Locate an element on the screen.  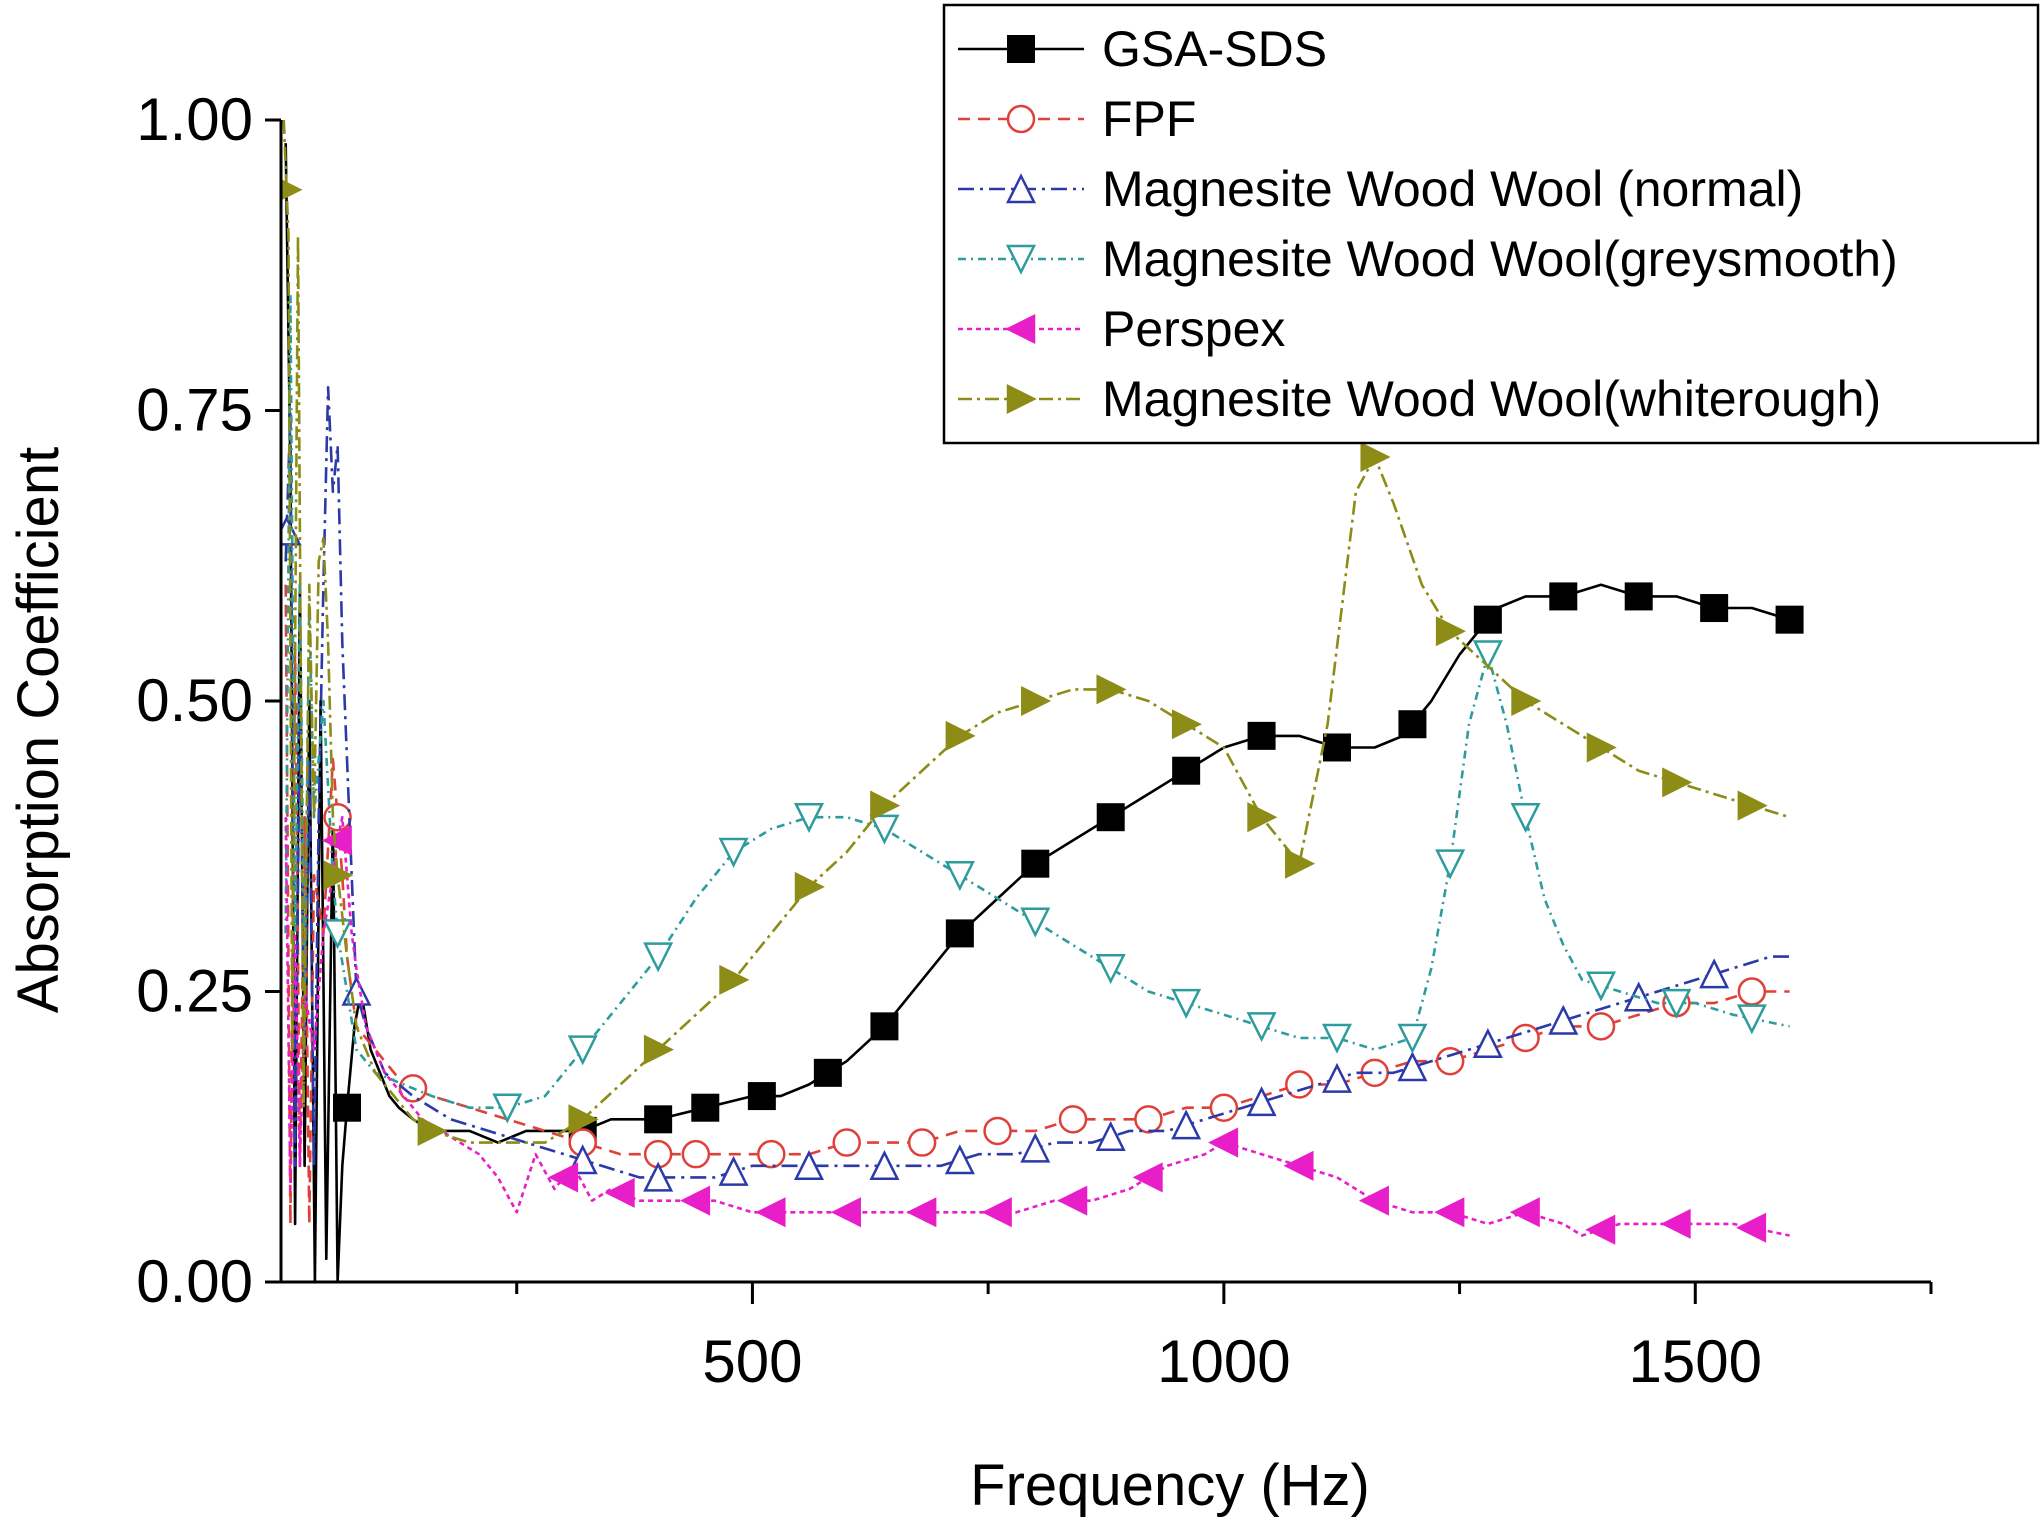
x-tick-label: 1000 is located at coordinates (1223, 1361).